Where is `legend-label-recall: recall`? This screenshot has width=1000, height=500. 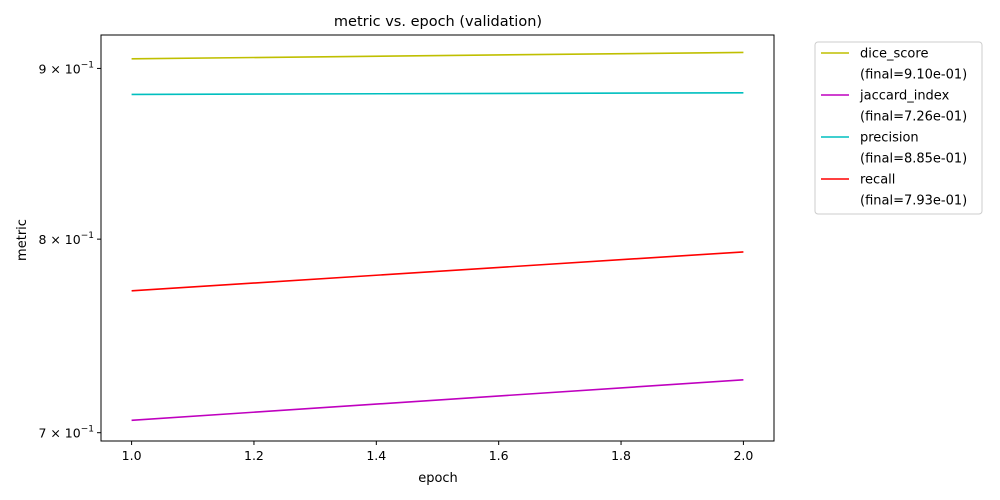
legend-label-recall: recall is located at coordinates (877, 180).